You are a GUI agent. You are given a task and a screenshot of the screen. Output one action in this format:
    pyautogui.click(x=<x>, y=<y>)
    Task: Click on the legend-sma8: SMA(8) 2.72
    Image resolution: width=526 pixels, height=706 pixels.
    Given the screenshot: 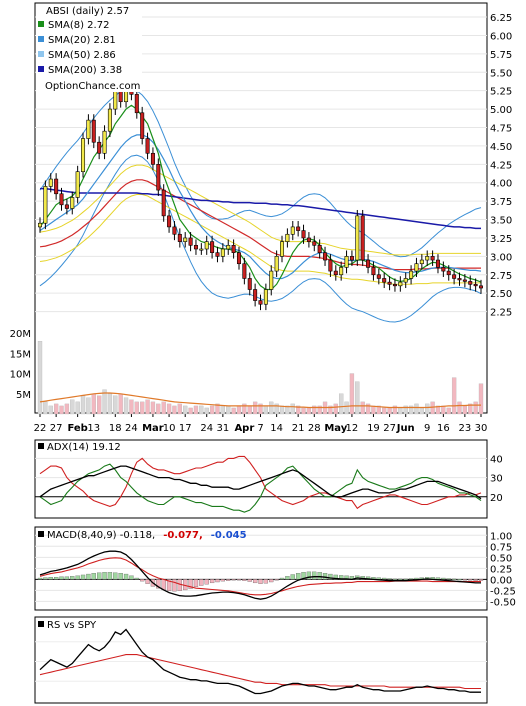 What is the action you would take?
    pyautogui.click(x=78, y=25)
    